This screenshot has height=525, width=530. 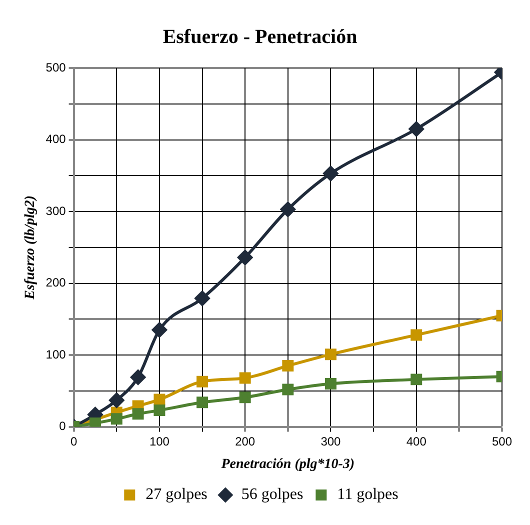 What do you see at coordinates (74, 441) in the screenshot?
I see `x-tick-label: 0` at bounding box center [74, 441].